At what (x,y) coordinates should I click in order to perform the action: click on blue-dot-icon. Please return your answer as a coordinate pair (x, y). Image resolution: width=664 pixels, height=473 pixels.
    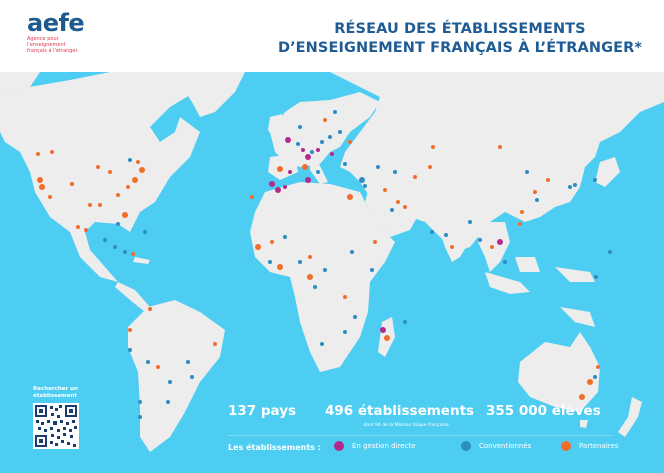
    Looking at the image, I should click on (466, 446).